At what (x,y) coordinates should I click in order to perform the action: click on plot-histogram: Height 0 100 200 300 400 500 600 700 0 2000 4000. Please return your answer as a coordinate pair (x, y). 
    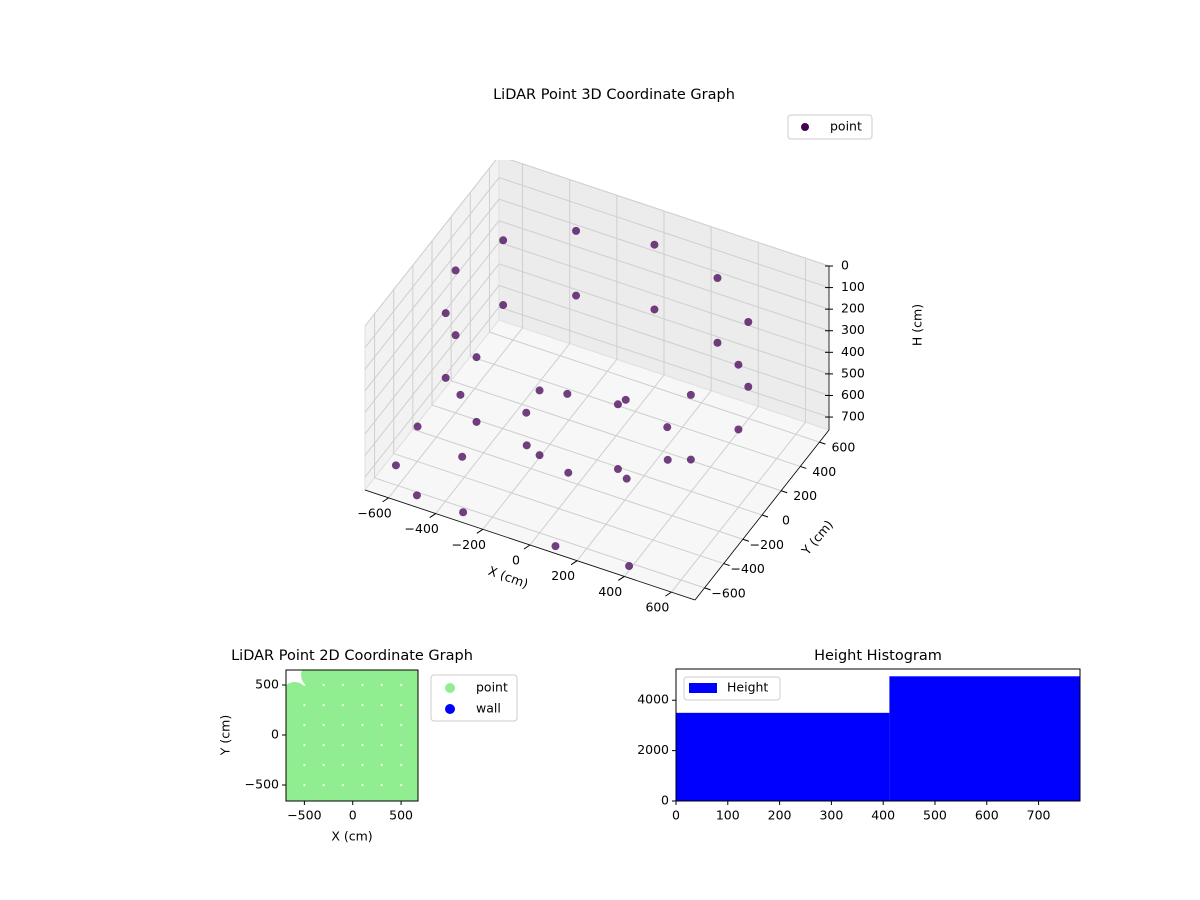
    Looking at the image, I should click on (859, 745).